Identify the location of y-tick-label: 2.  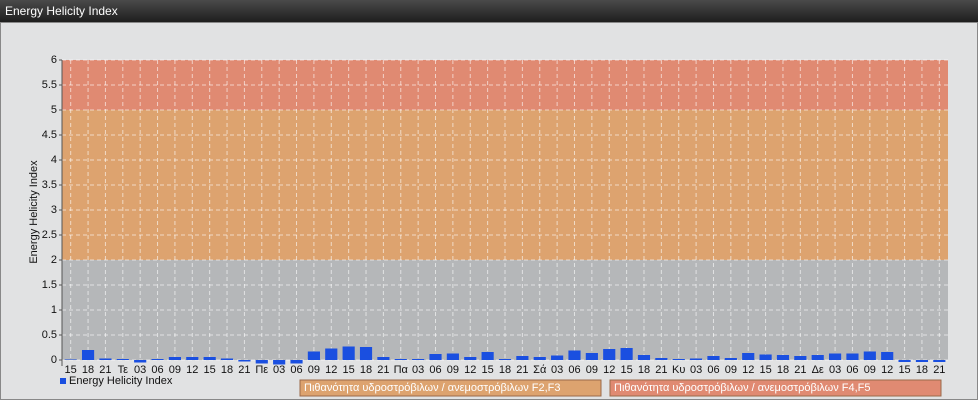
(54, 260).